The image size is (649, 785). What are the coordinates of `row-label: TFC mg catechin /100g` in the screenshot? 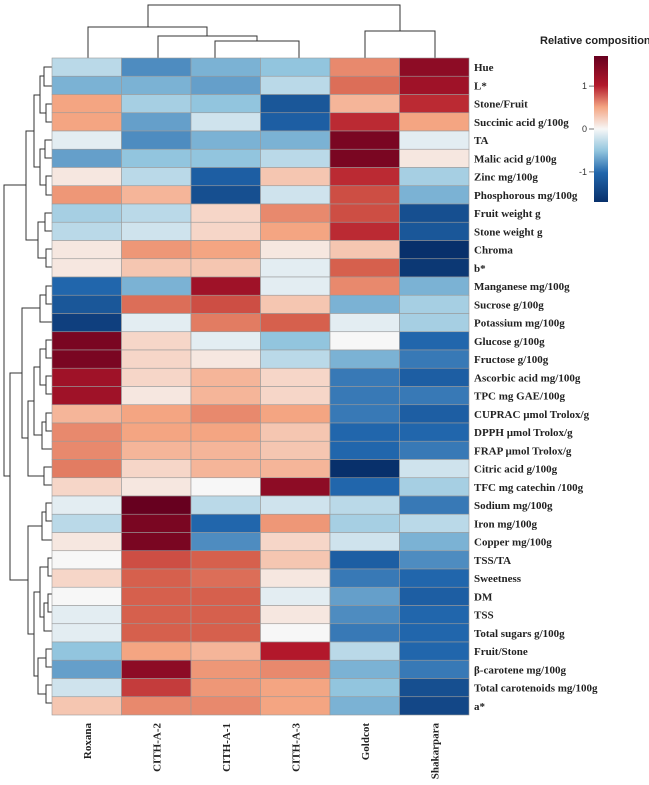 It's located at (529, 488).